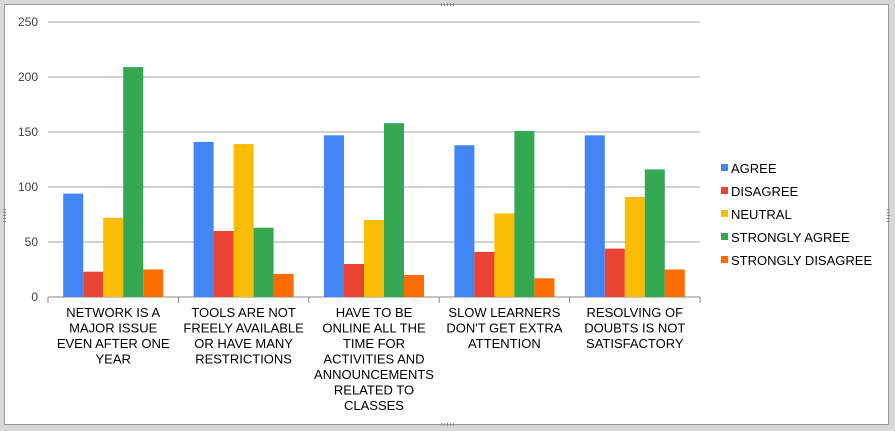 The height and width of the screenshot is (431, 895). Describe the element at coordinates (504, 343) in the screenshot. I see `x-category-label: ATTENTION` at that location.